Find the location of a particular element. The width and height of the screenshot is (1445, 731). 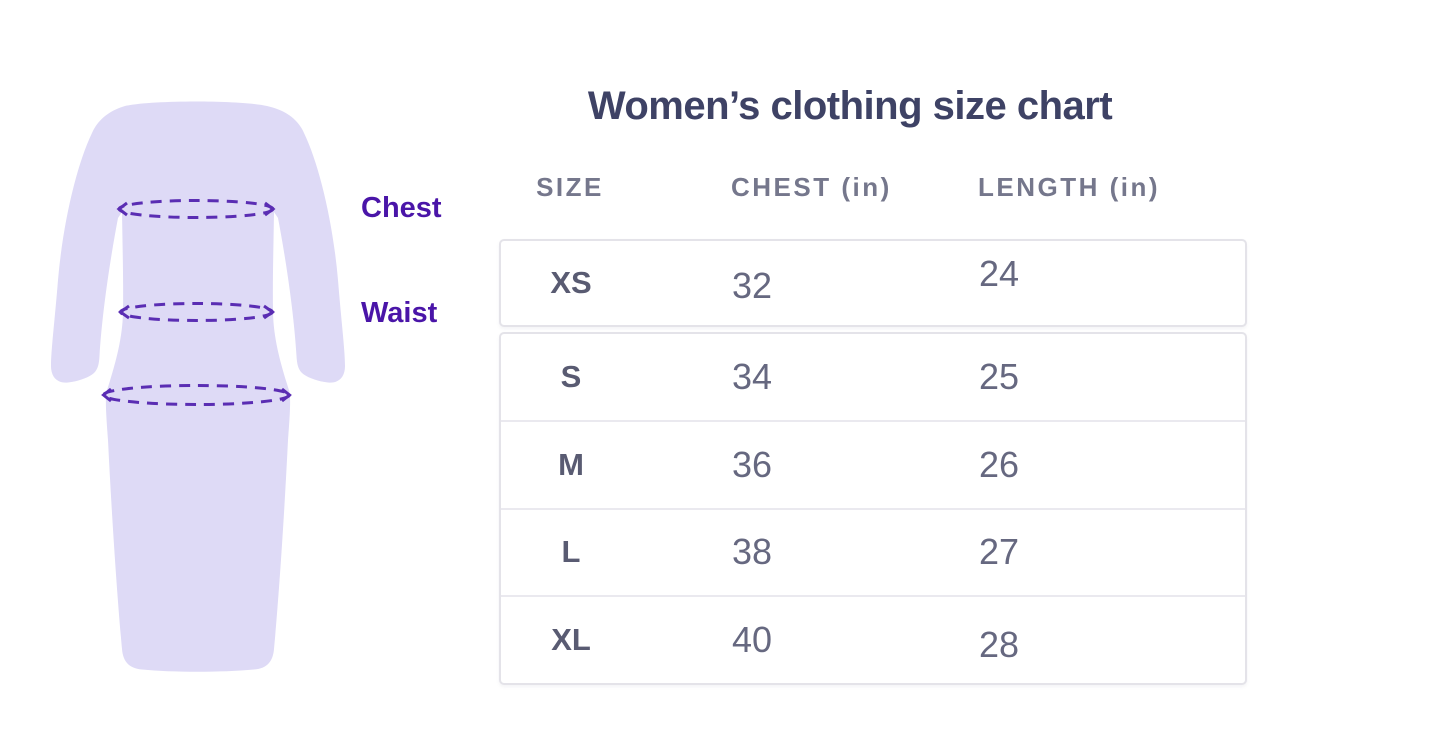

page-title: Women’s clothing size chart is located at coordinates (850, 106).